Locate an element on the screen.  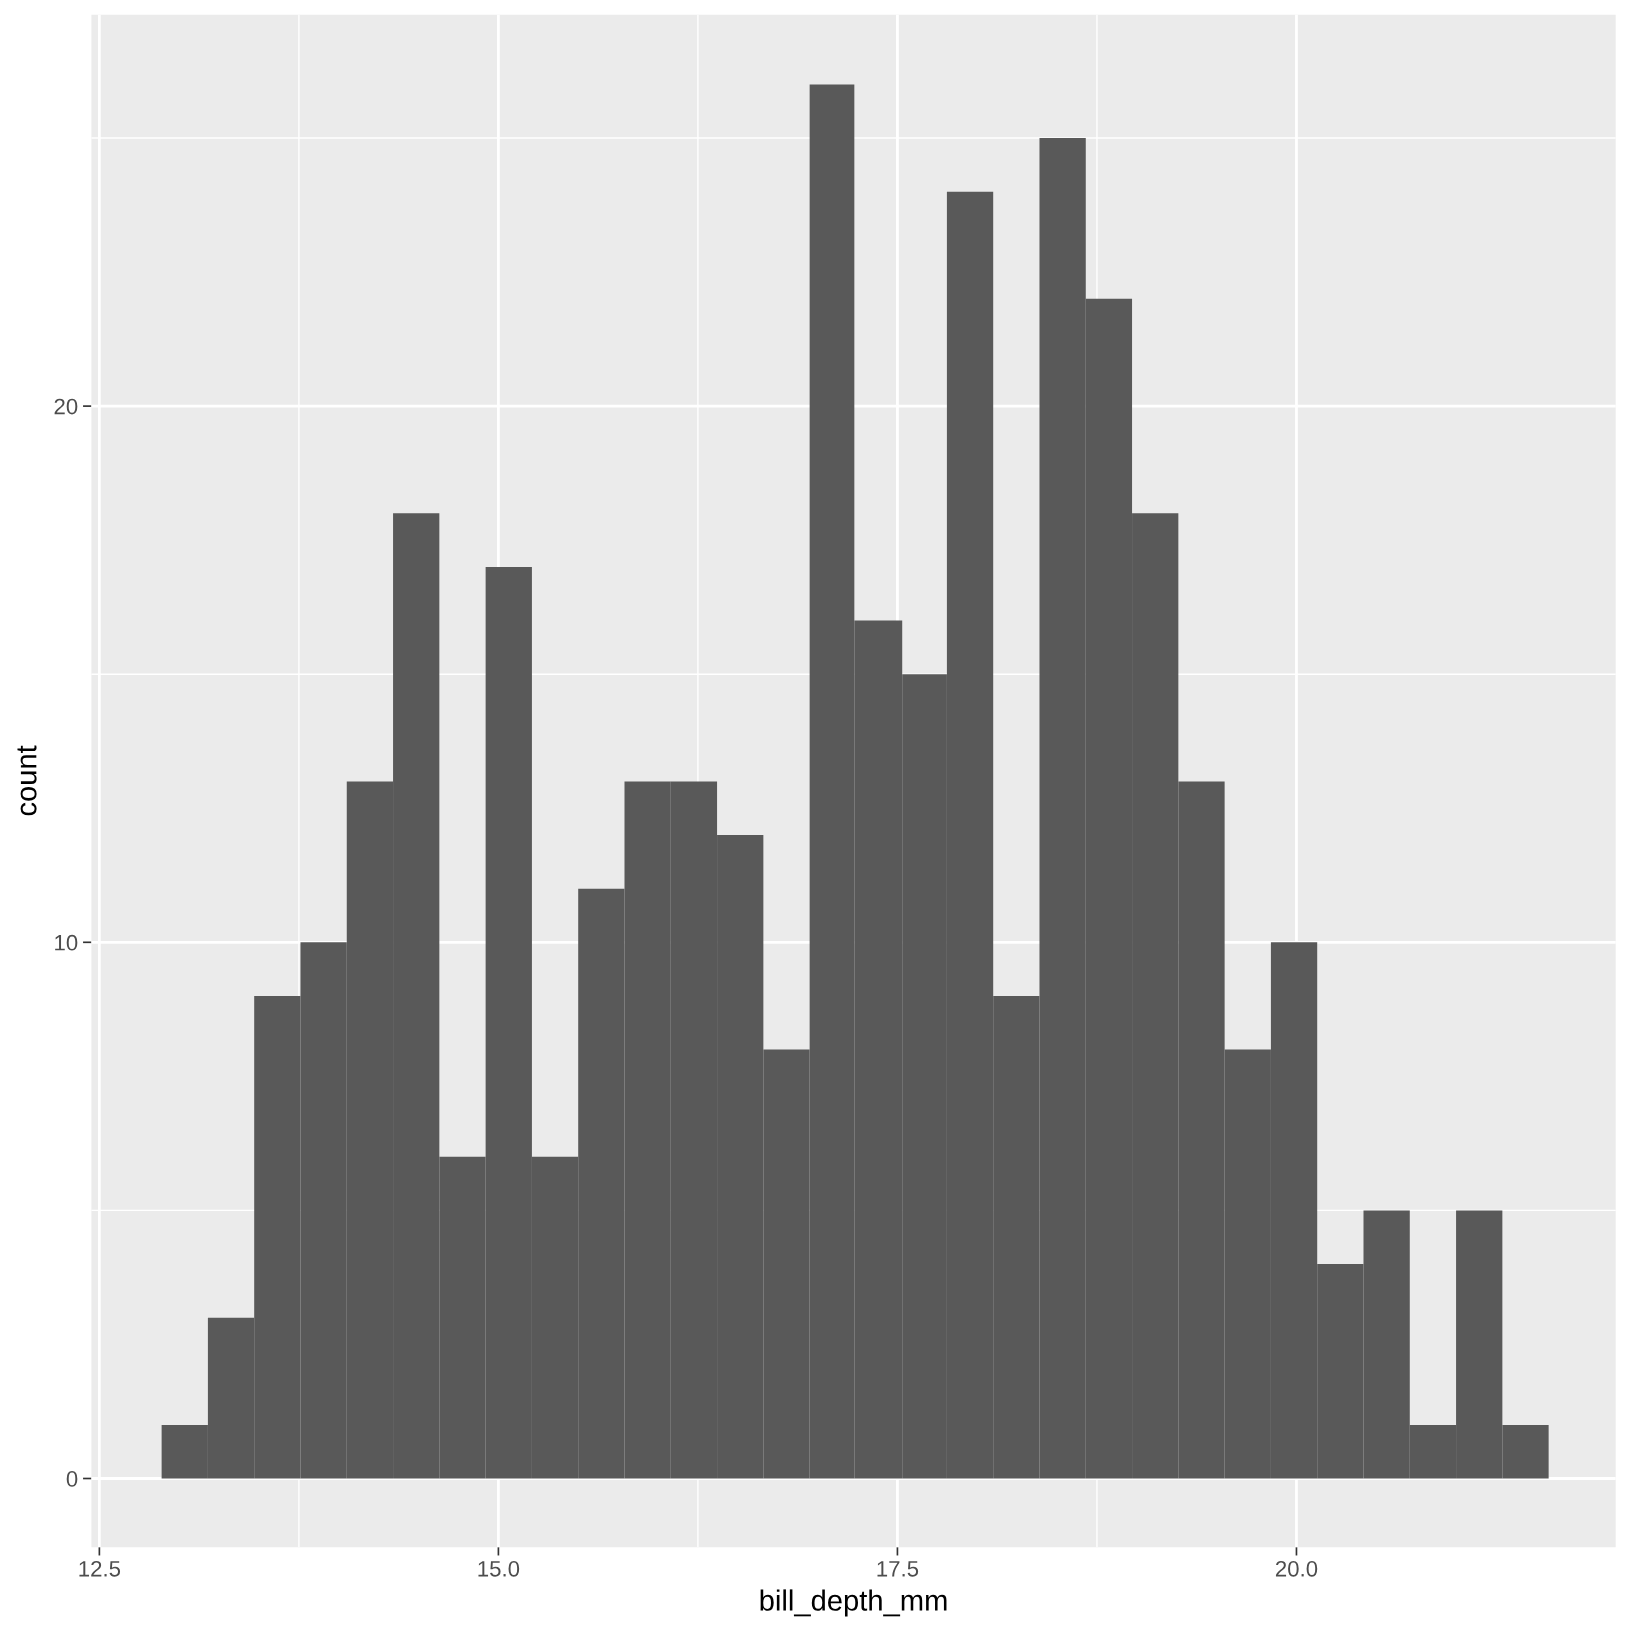
x-axis-title: bill_depth_mm is located at coordinates (853, 1603).